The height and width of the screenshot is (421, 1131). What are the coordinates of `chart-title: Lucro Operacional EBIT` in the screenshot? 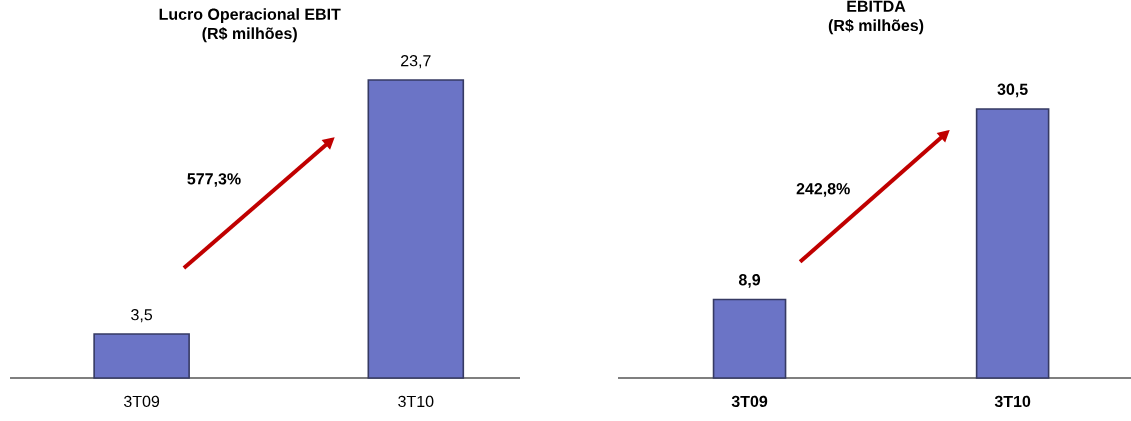 It's located at (250, 16).